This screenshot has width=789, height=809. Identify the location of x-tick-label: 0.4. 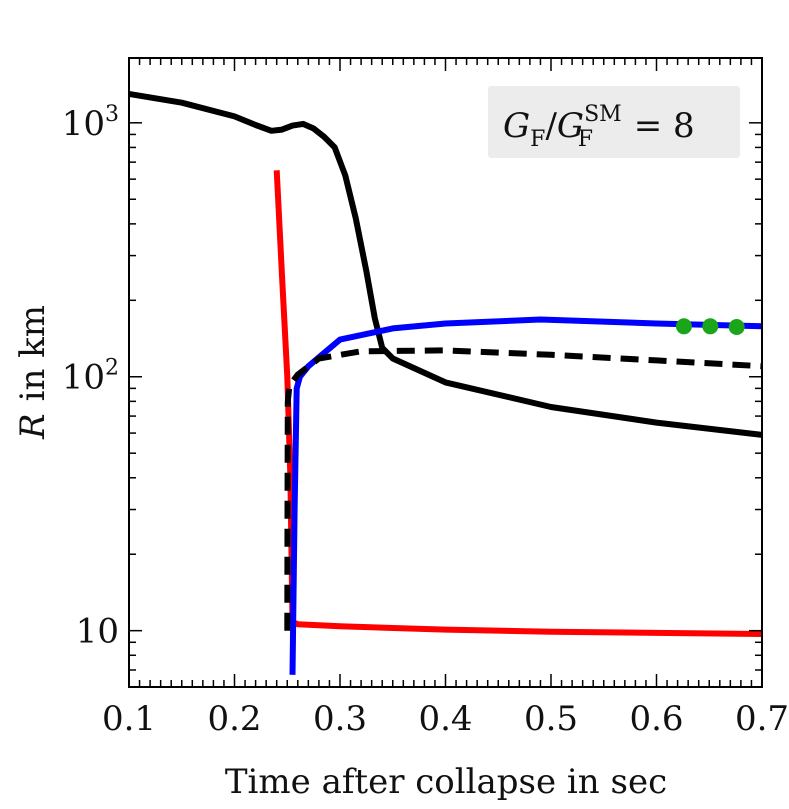
(445, 719).